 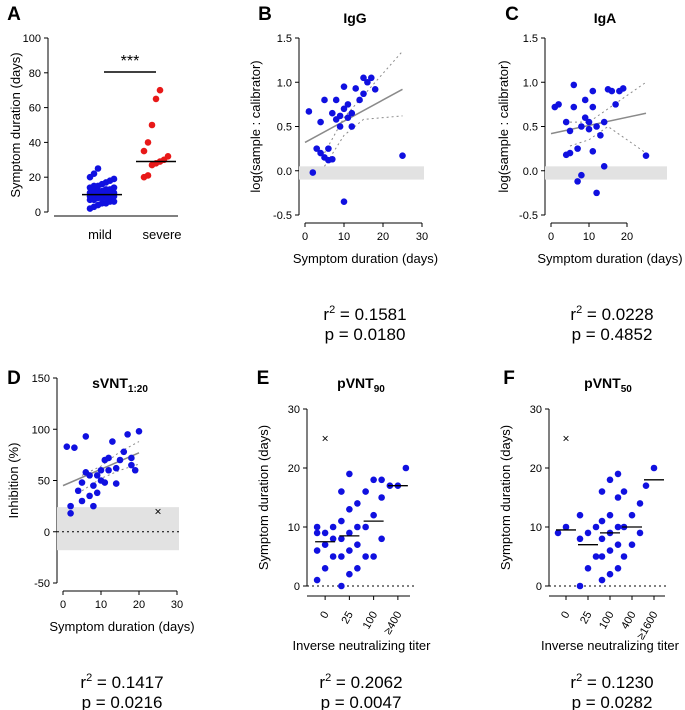 I want to click on p-value-text: p = 0.4852, so click(x=612, y=334).